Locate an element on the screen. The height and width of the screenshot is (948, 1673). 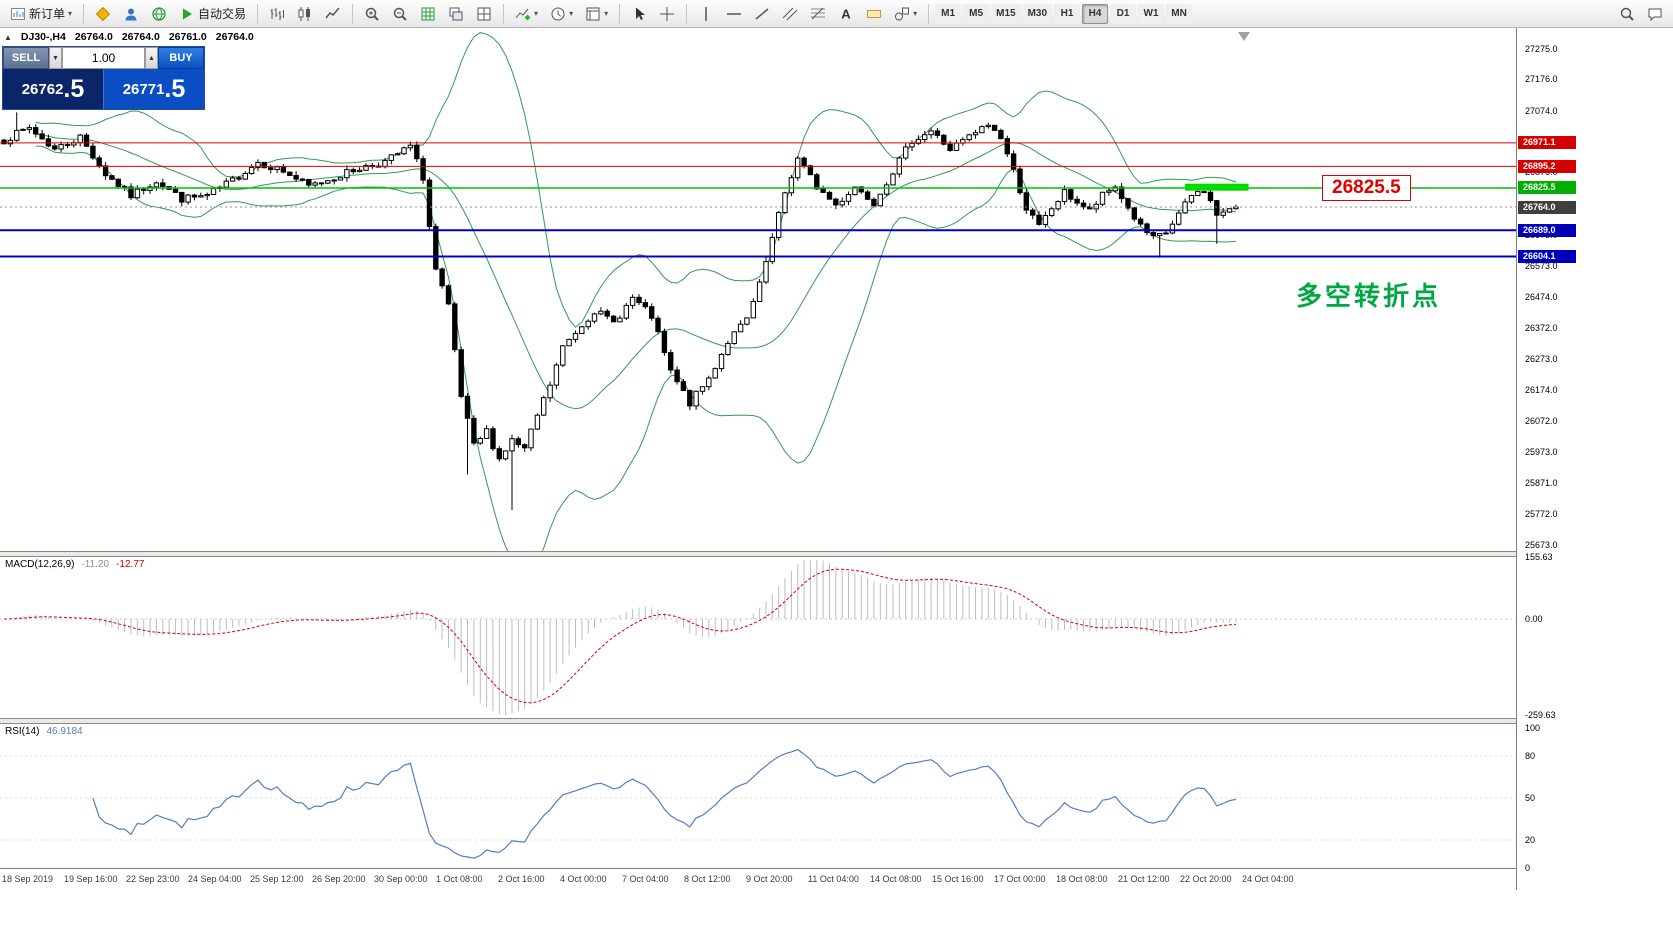
globe-icon is located at coordinates (159, 13).